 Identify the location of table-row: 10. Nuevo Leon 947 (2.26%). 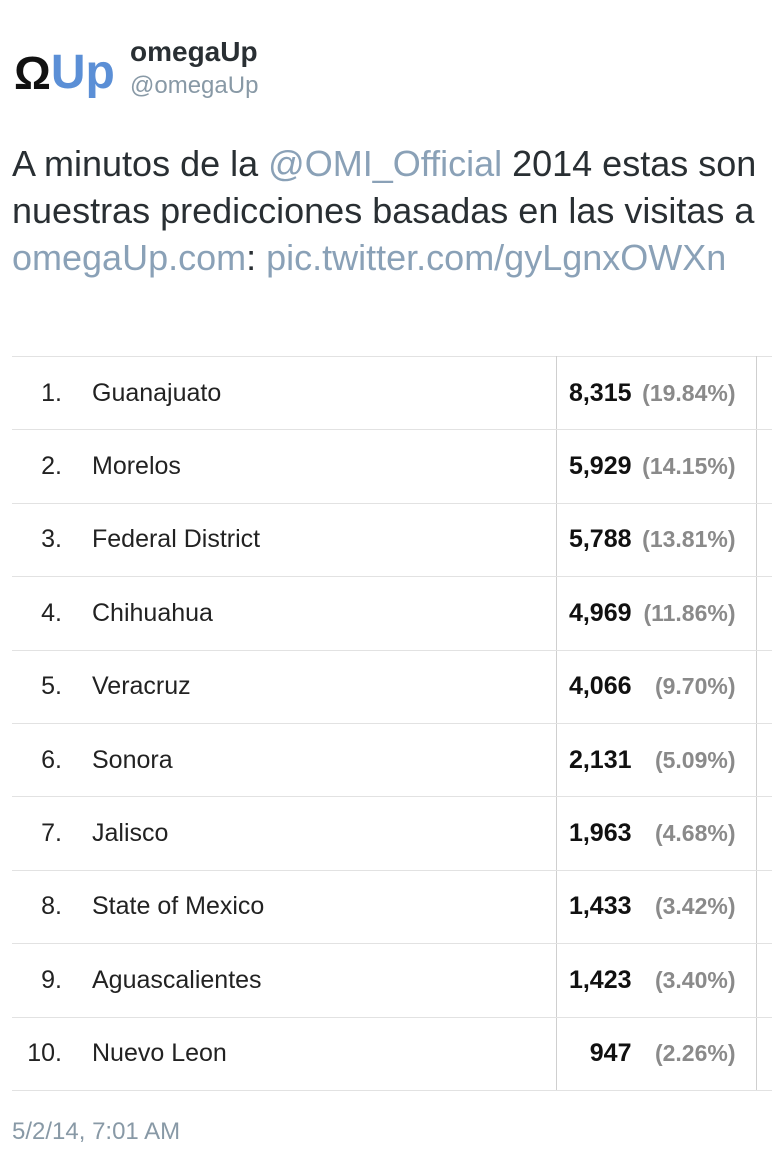
(392, 1054).